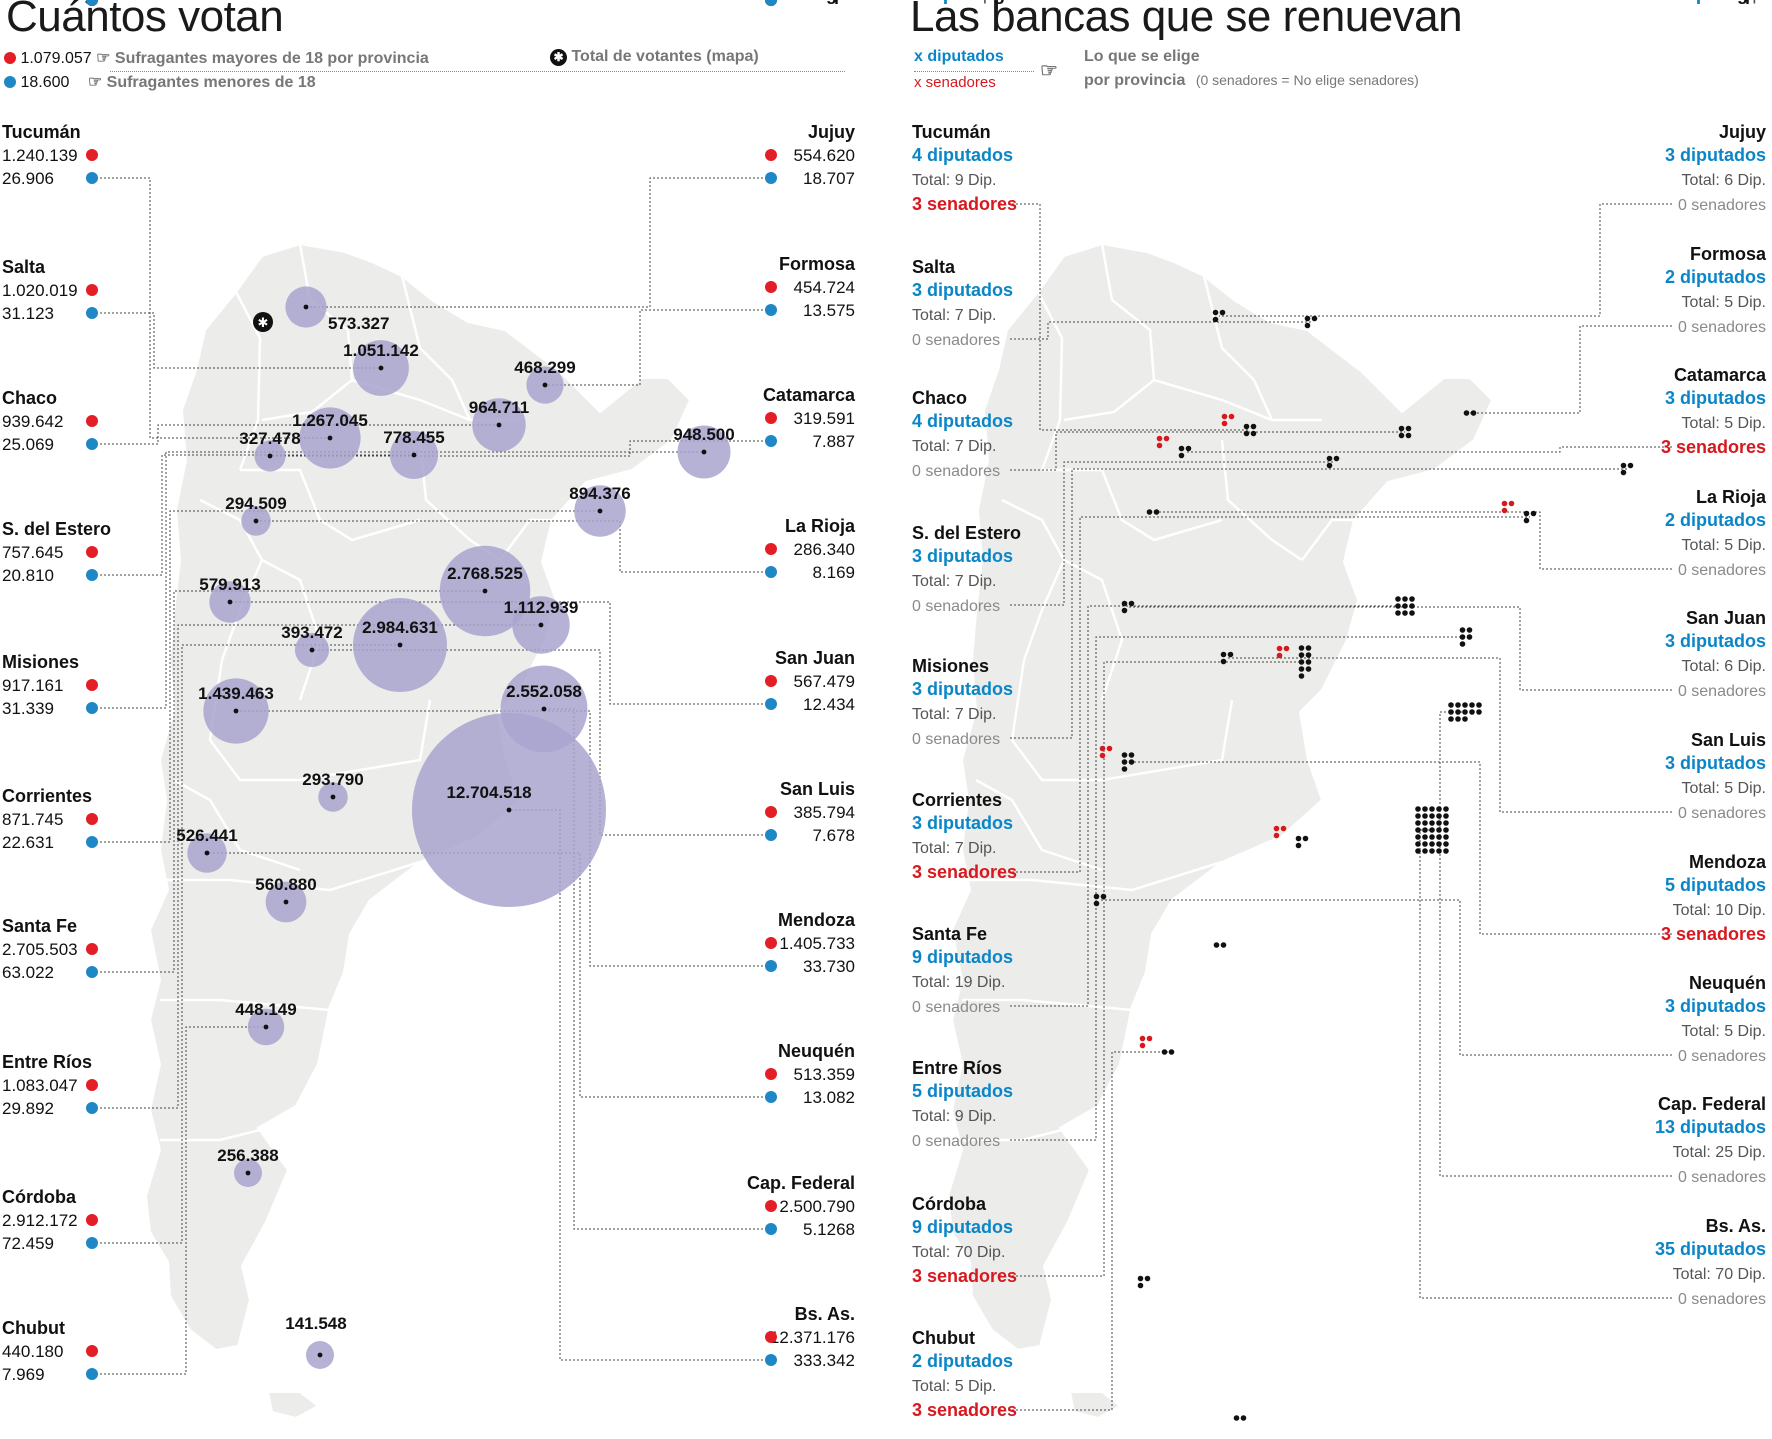 This screenshot has width=1772, height=1439. I want to click on leader-right-san-juan, so click(1400, 648).